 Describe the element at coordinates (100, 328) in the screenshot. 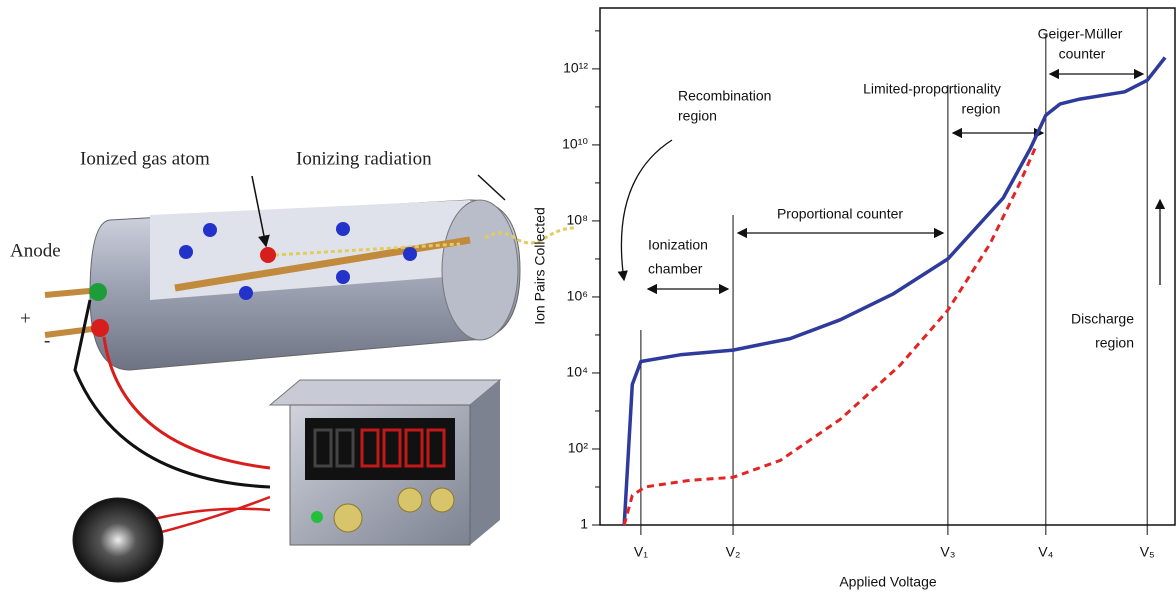

I see `cathode-terminal` at that location.